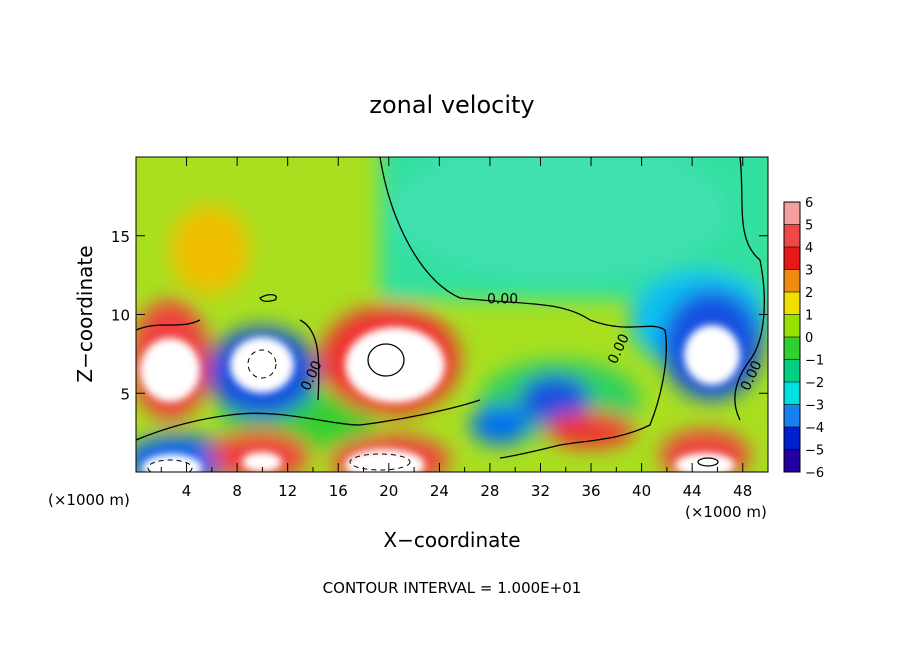 This screenshot has width=904, height=654. Describe the element at coordinates (590, 491) in the screenshot. I see `x-tick-label: 36` at that location.